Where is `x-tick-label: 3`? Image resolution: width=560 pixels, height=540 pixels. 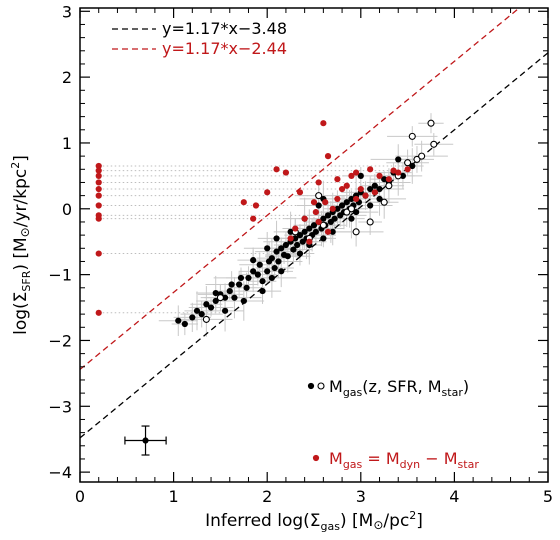
x-tick-label: 3 is located at coordinates (361, 496).